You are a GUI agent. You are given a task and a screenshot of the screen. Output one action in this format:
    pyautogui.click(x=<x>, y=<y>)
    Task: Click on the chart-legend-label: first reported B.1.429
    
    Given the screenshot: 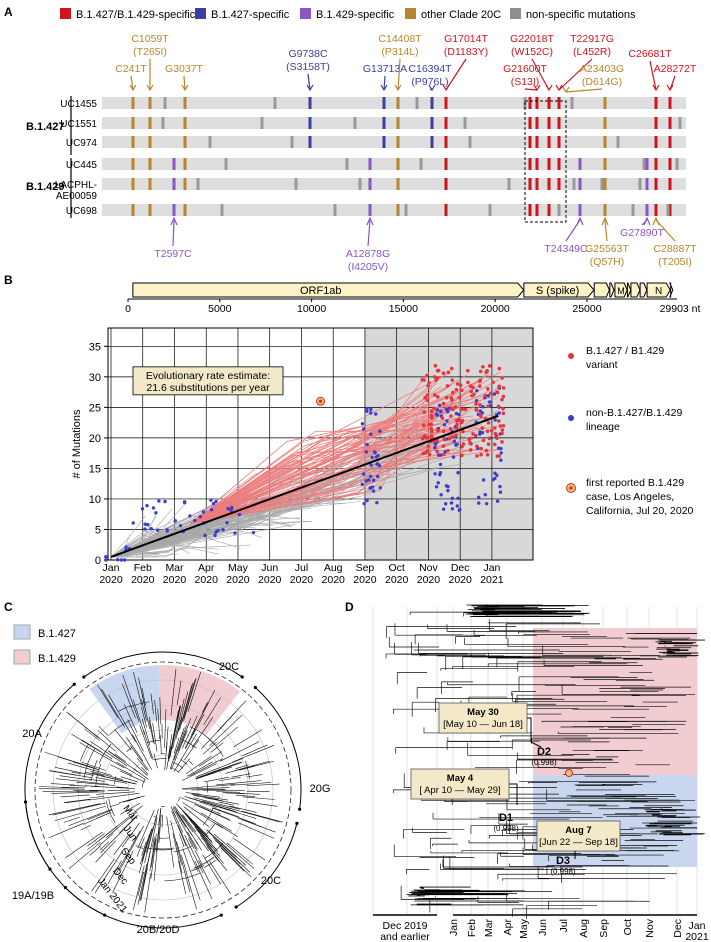 What is the action you would take?
    pyautogui.click(x=635, y=483)
    